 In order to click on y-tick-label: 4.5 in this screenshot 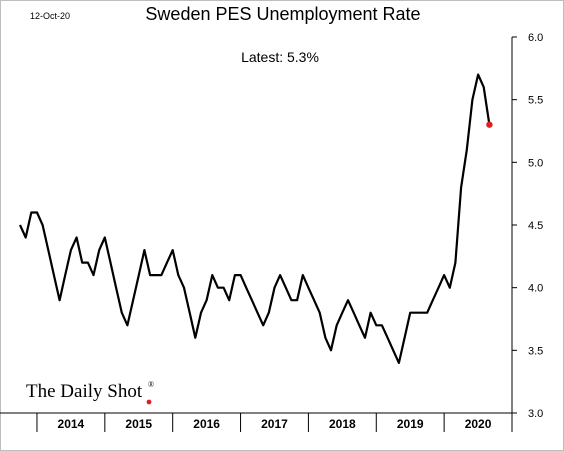, I will do `click(535, 226)`.